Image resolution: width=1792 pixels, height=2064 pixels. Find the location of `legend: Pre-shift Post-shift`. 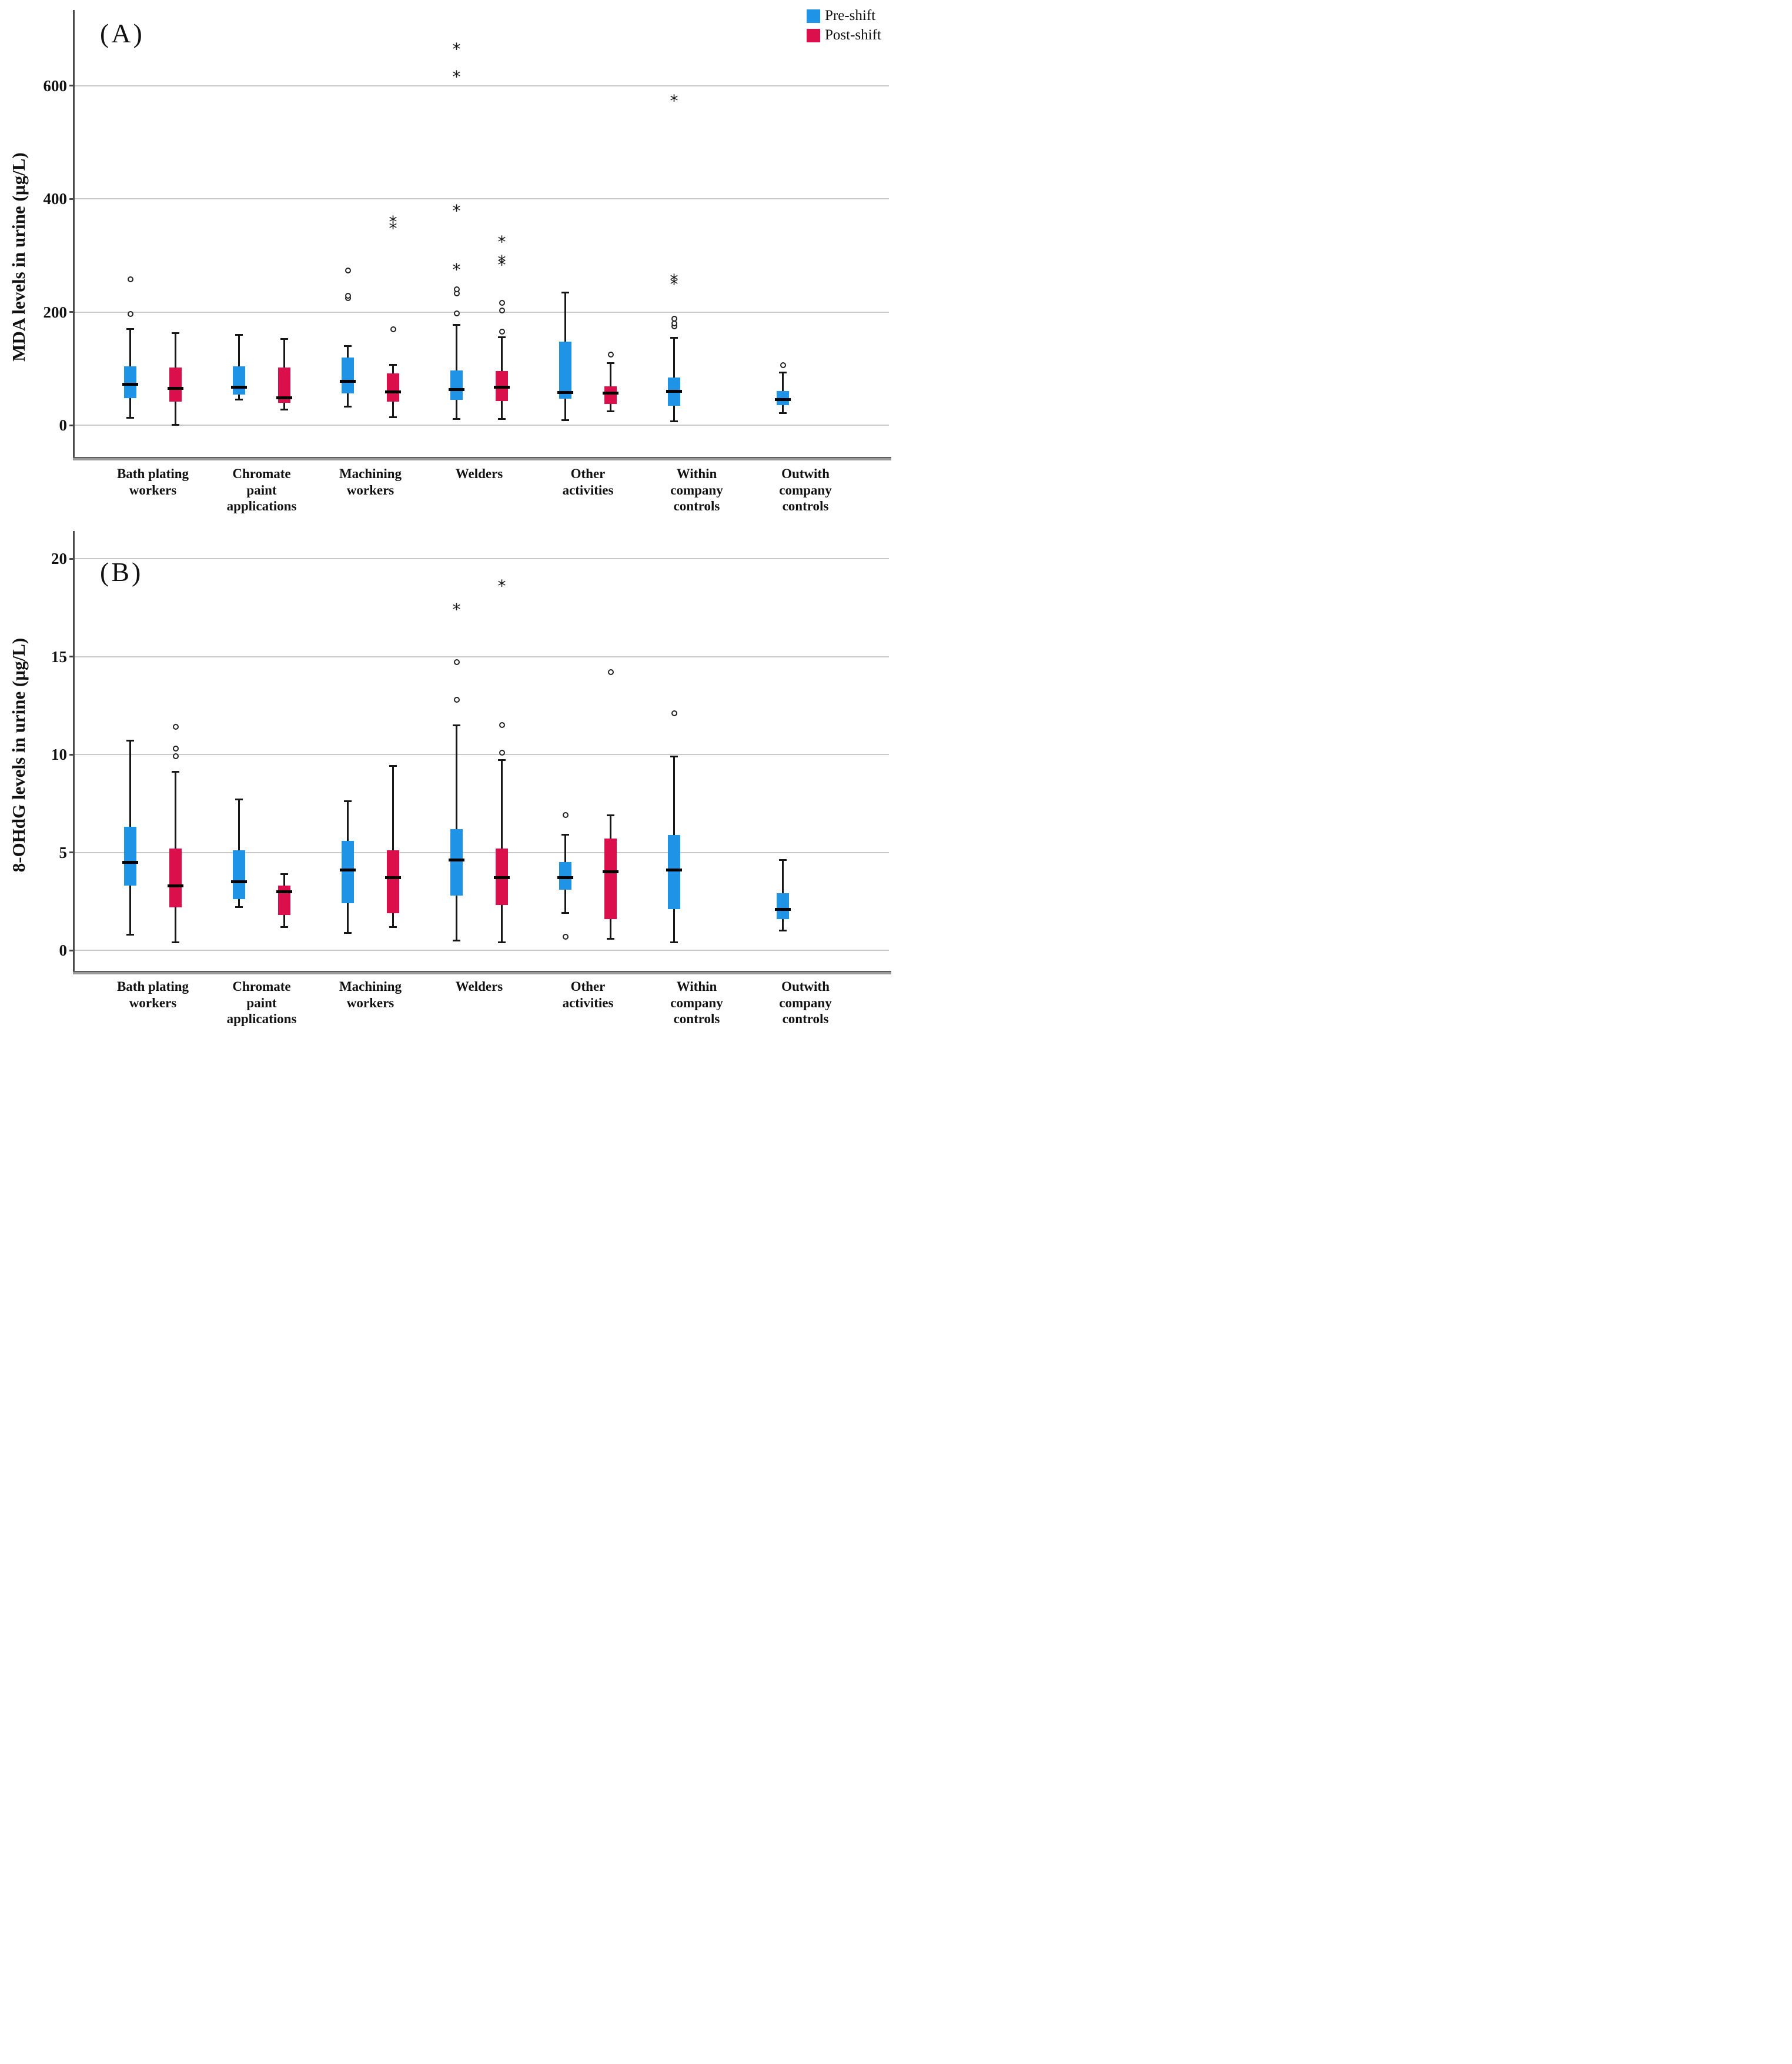

legend: Pre-shift Post-shift is located at coordinates (849, 26).